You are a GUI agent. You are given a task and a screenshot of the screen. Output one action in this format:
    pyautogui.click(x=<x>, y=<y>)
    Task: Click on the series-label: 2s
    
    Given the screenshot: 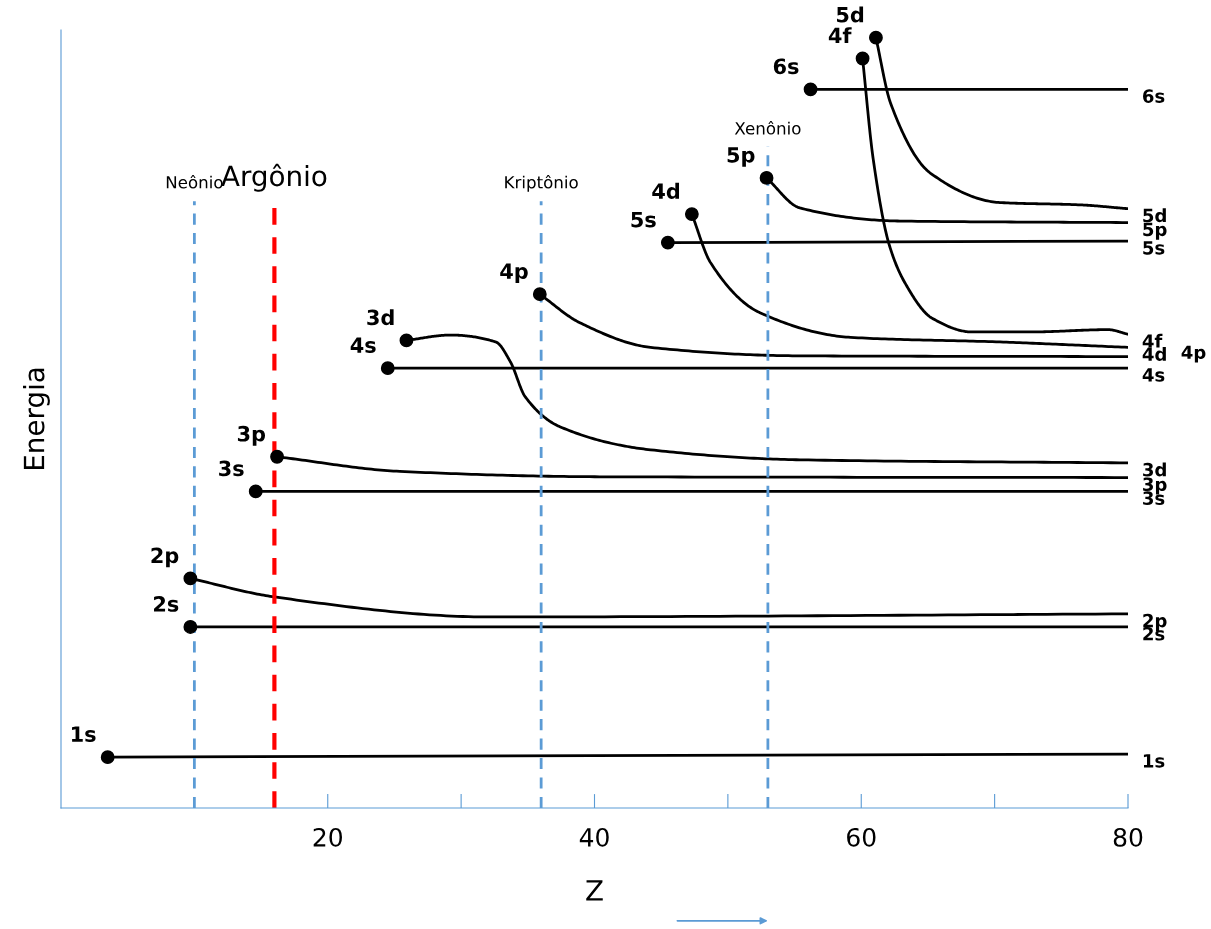 What is the action you would take?
    pyautogui.click(x=166, y=604)
    